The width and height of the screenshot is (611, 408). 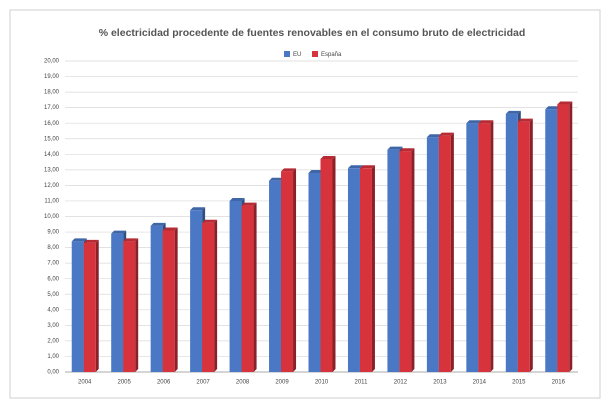 I want to click on y-tick-label: 14,00, so click(x=52, y=155).